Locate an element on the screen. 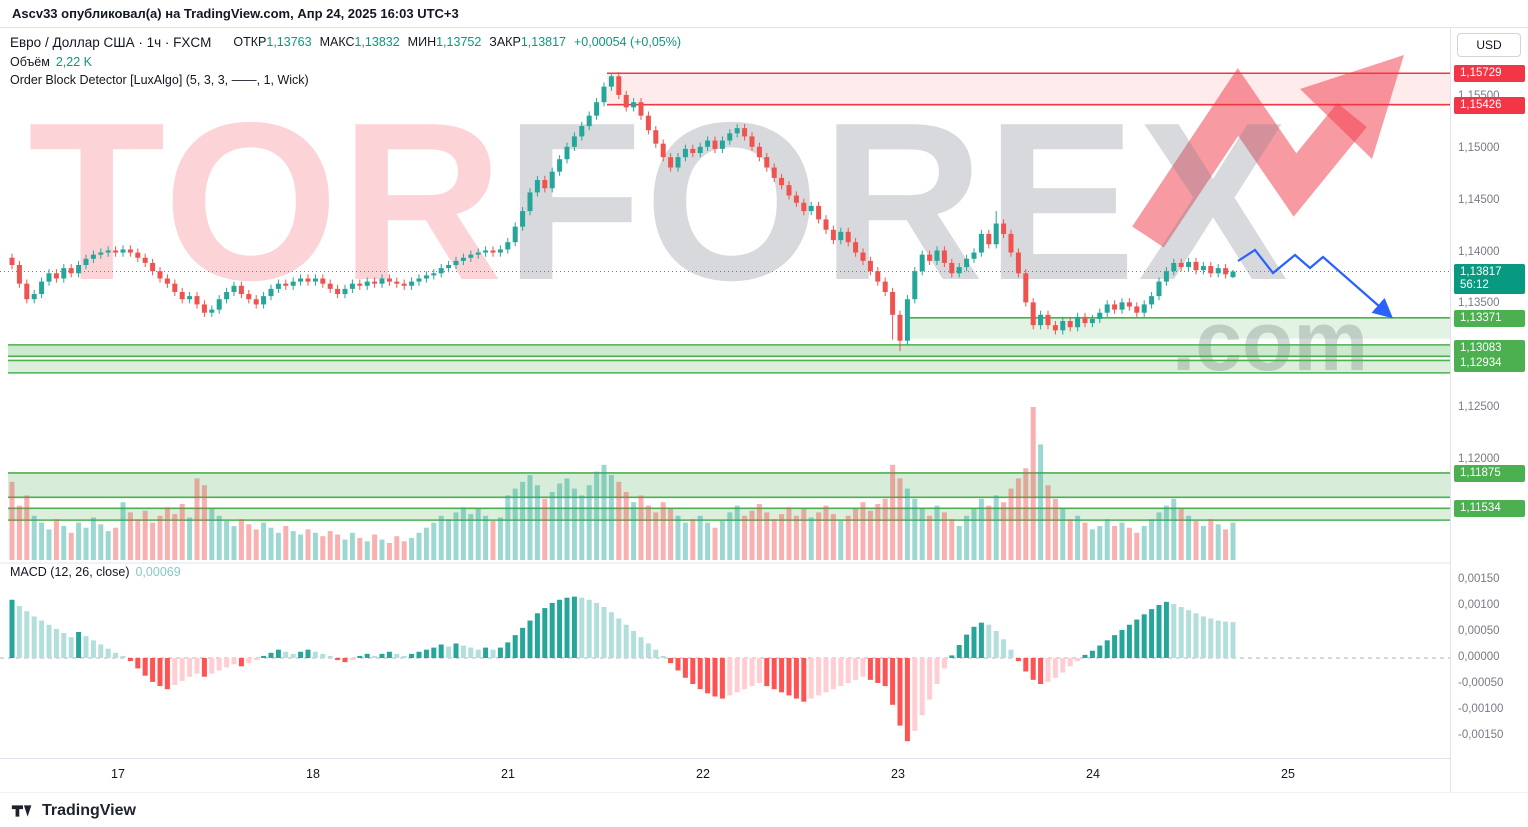 This screenshot has width=1528, height=827. macd-tick: 0,00050 is located at coordinates (1479, 631).